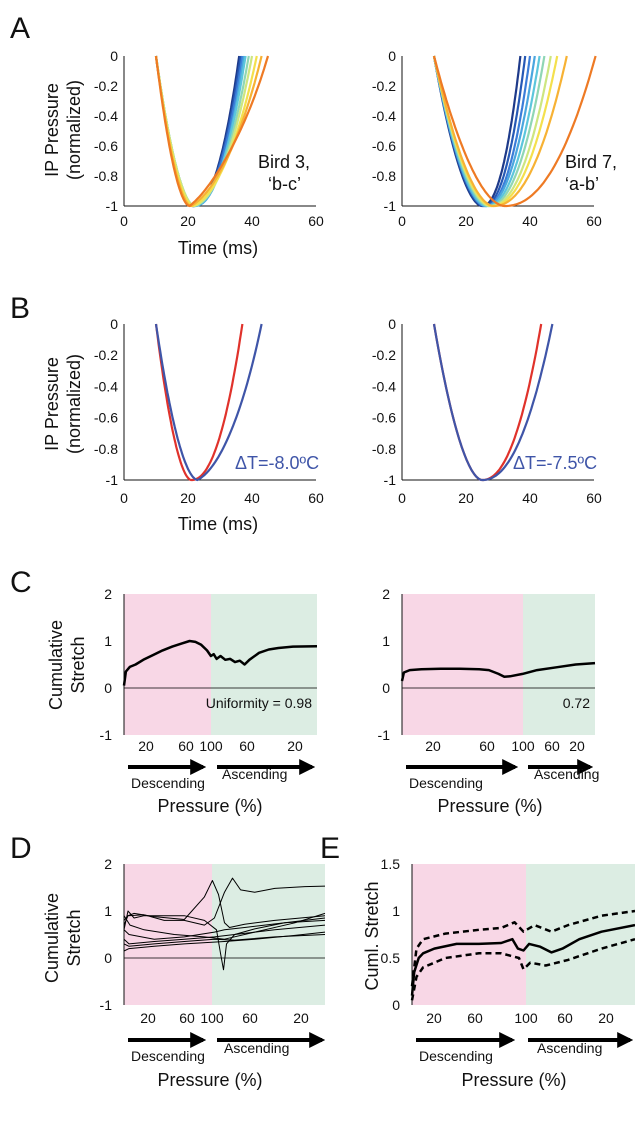 The width and height of the screenshot is (635, 1129). I want to click on chart-b-right: 0-0.2-0.4-0.6-0.8-10 20 40 60 ΔT=-7.5ºC, so click(487, 411).